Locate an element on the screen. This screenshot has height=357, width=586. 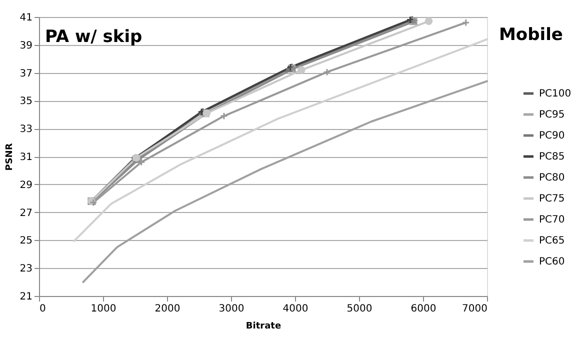
legend-label: PC85 is located at coordinates (552, 157).